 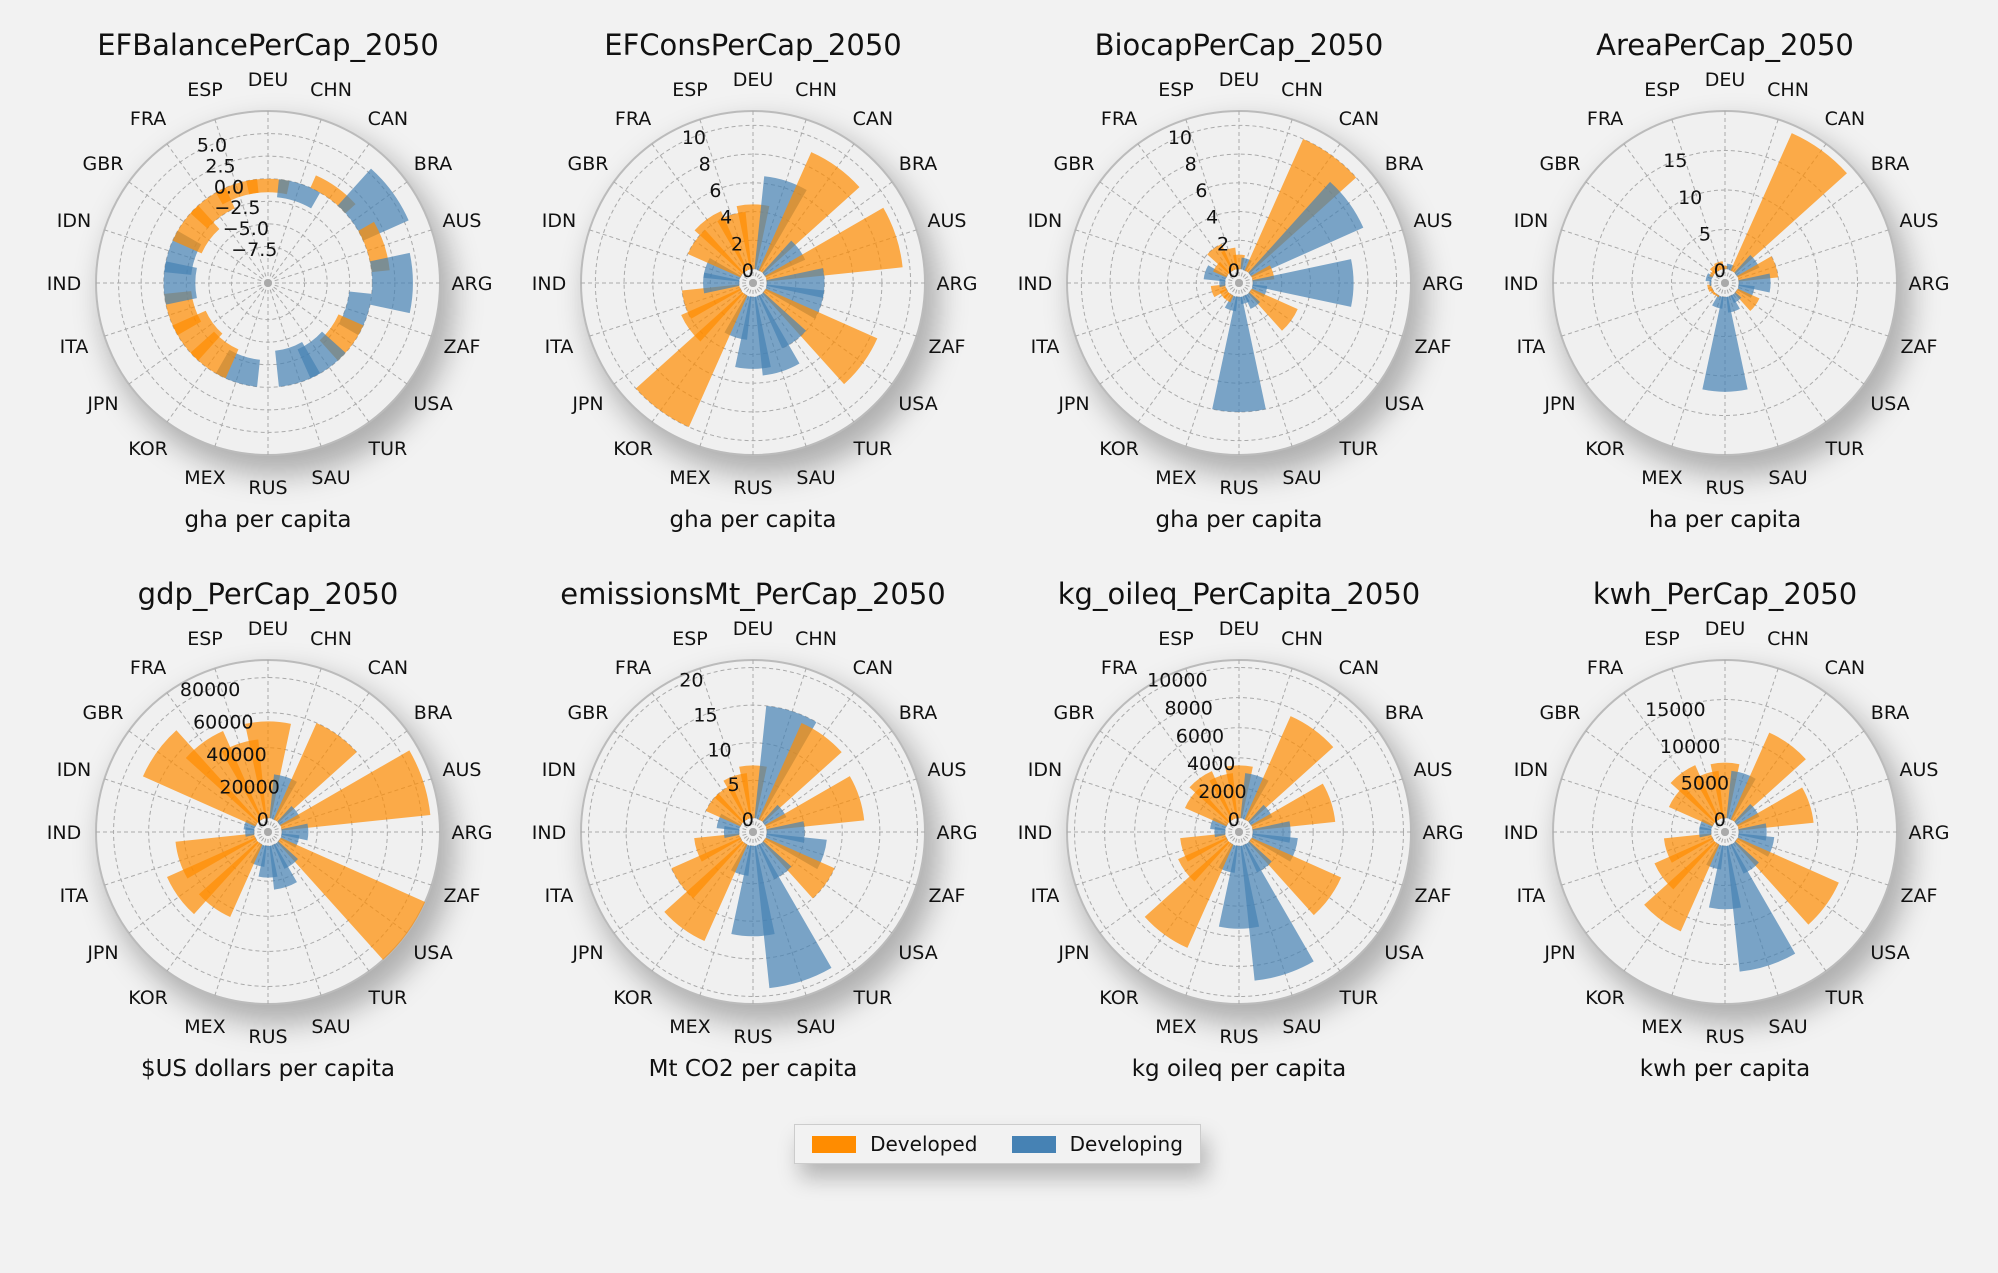 I want to click on bar-jpn, so click(x=712, y=315).